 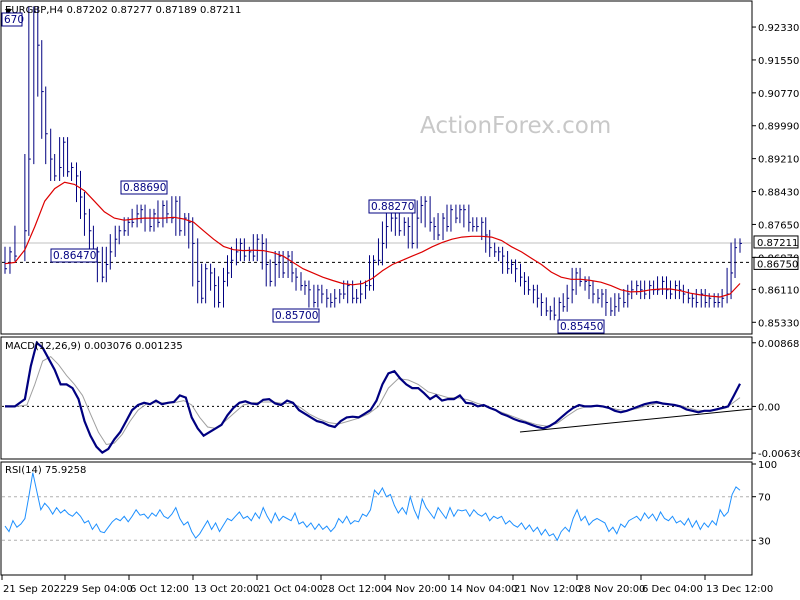 What do you see at coordinates (547, 589) in the screenshot?
I see `time-tick-label: 21 Nov 12:00` at bounding box center [547, 589].